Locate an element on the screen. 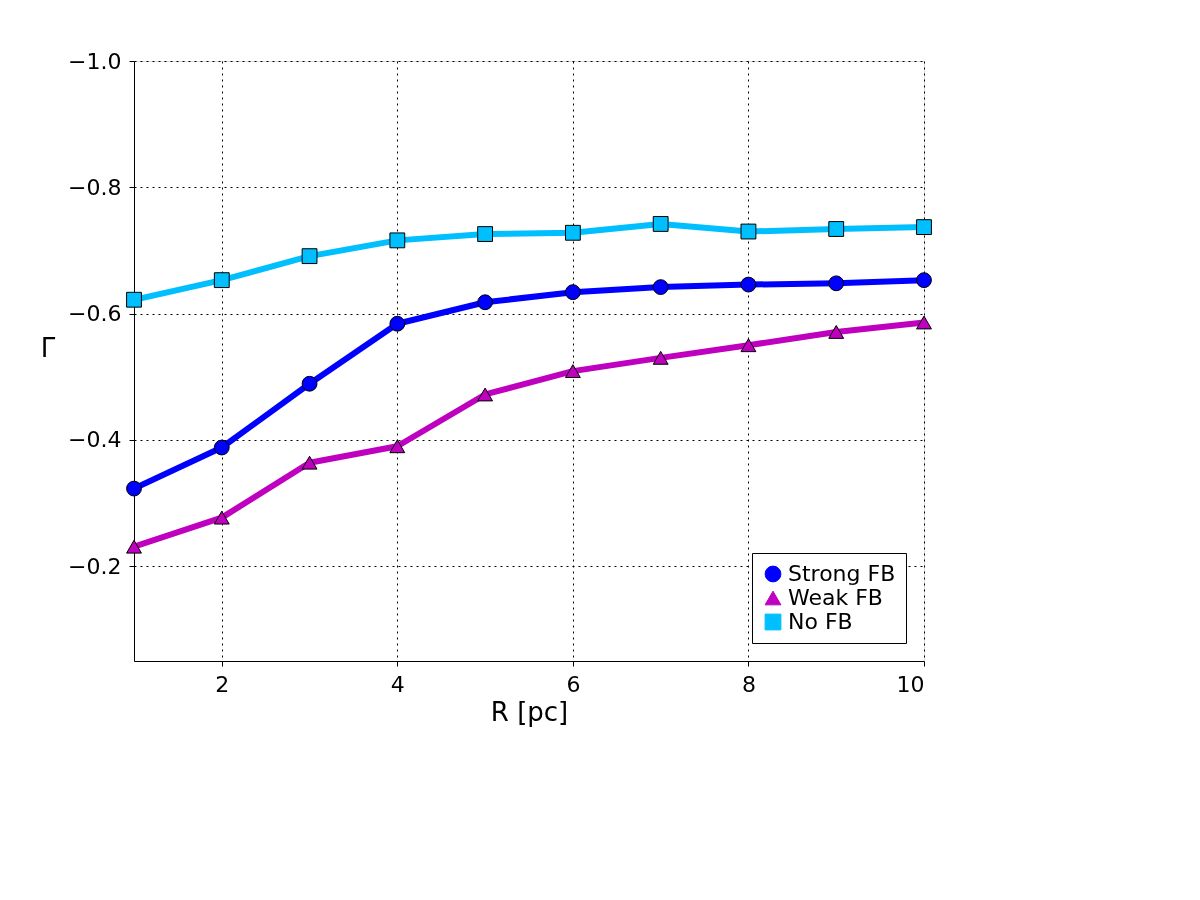 The image size is (1200, 900). y-tick-label: −0.2 is located at coordinates (95, 566).